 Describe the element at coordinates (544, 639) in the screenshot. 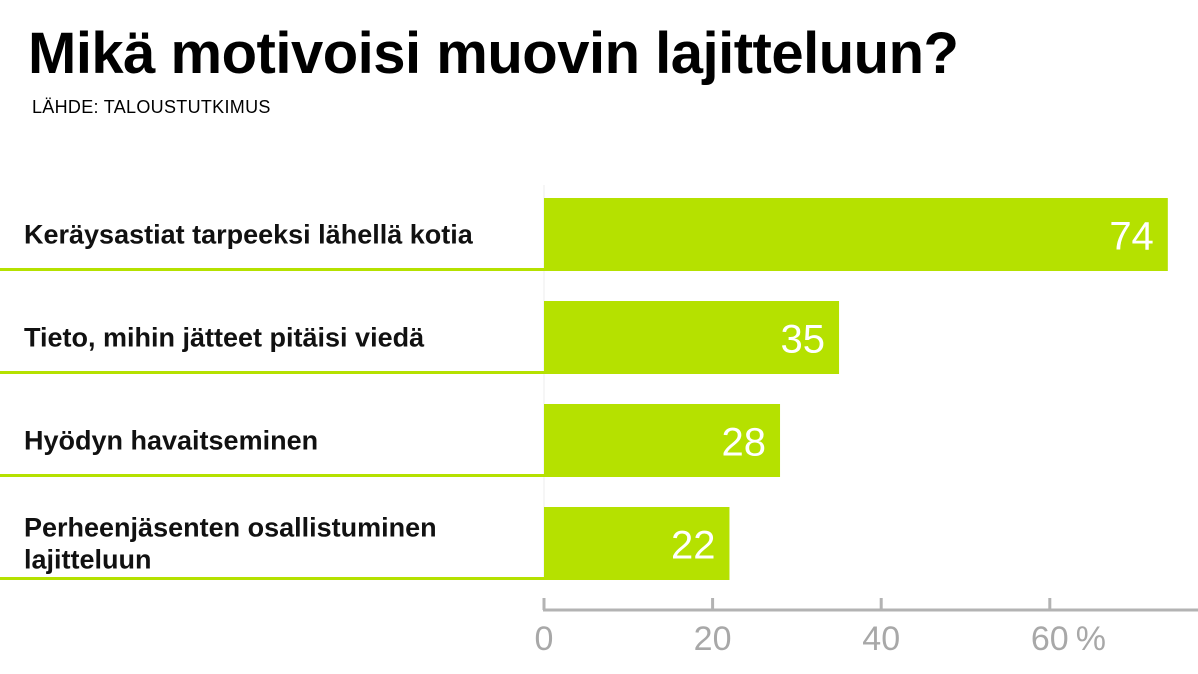

I see `x-tick-label: 0` at that location.